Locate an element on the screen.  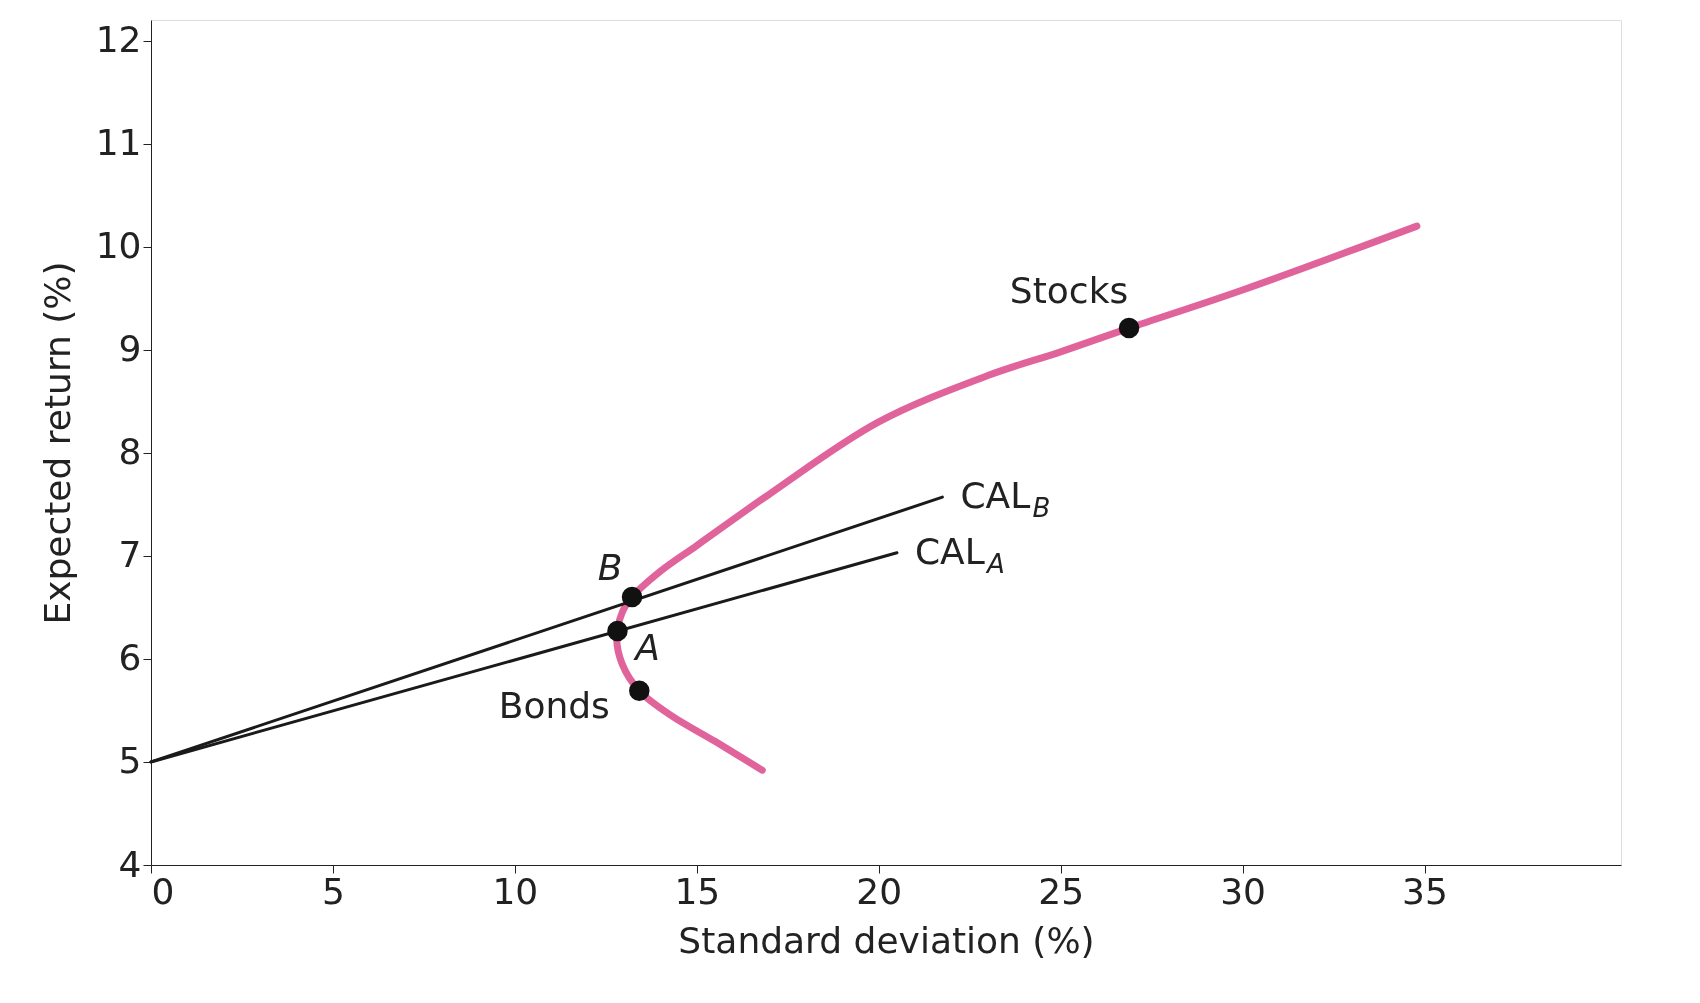
y-tick-label: 5 is located at coordinates (130, 761).